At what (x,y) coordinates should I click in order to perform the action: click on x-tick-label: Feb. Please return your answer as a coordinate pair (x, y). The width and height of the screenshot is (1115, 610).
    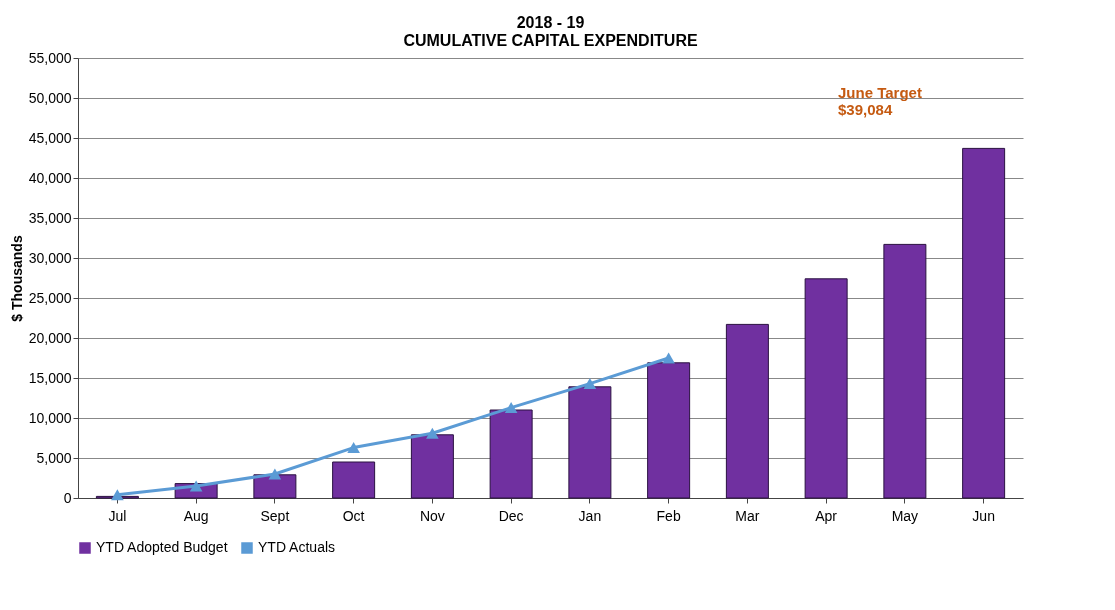
    Looking at the image, I should click on (668, 515).